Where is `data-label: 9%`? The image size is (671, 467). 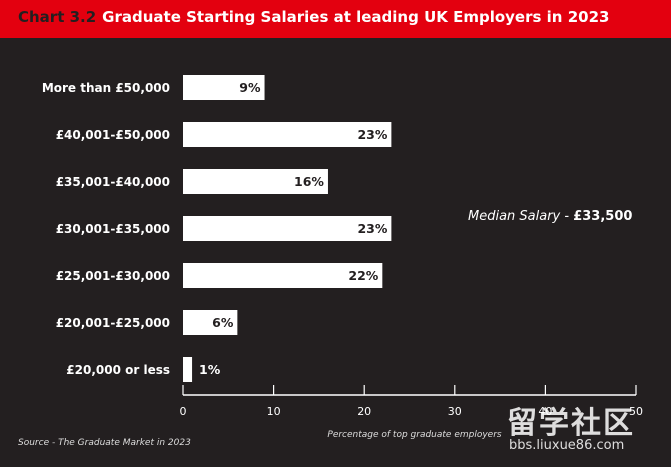
data-label: 9% is located at coordinates (250, 87).